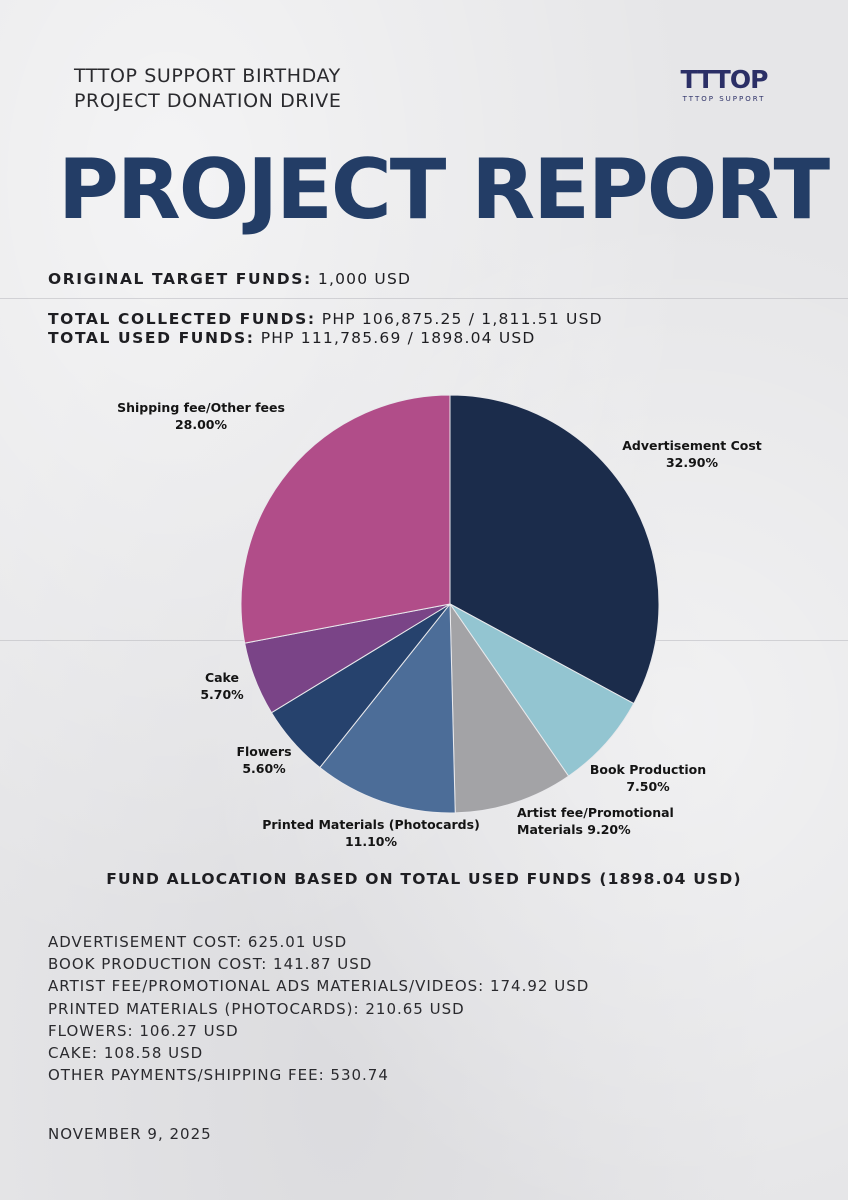 The width and height of the screenshot is (848, 1200). Describe the element at coordinates (462, 319) in the screenshot. I see `collected-funds-value: PHP 106,875.25 / 1,811.51 USD` at that location.